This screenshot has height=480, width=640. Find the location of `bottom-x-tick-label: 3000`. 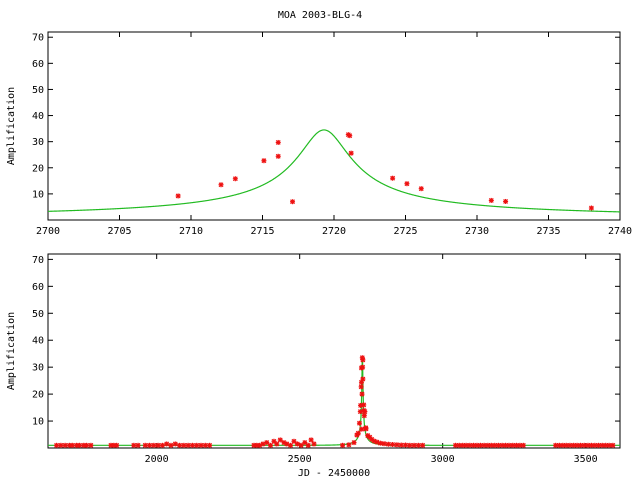

bottom-x-tick-label: 3000 is located at coordinates (443, 459).